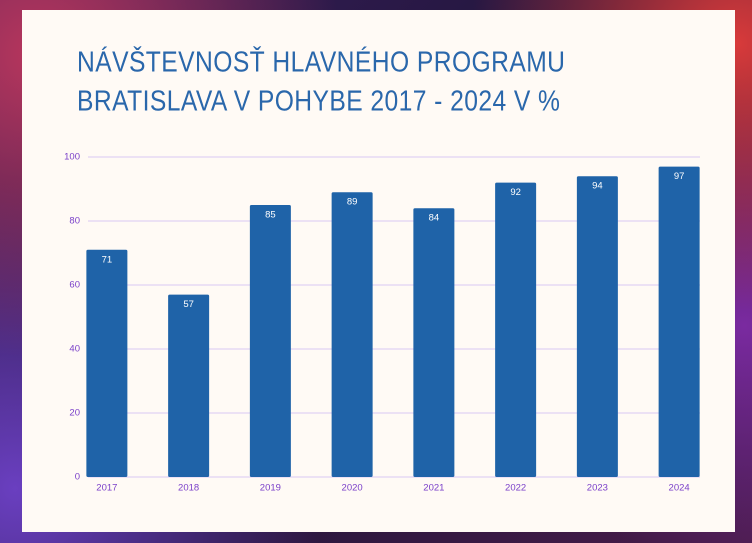  I want to click on value-label: 97, so click(679, 176).